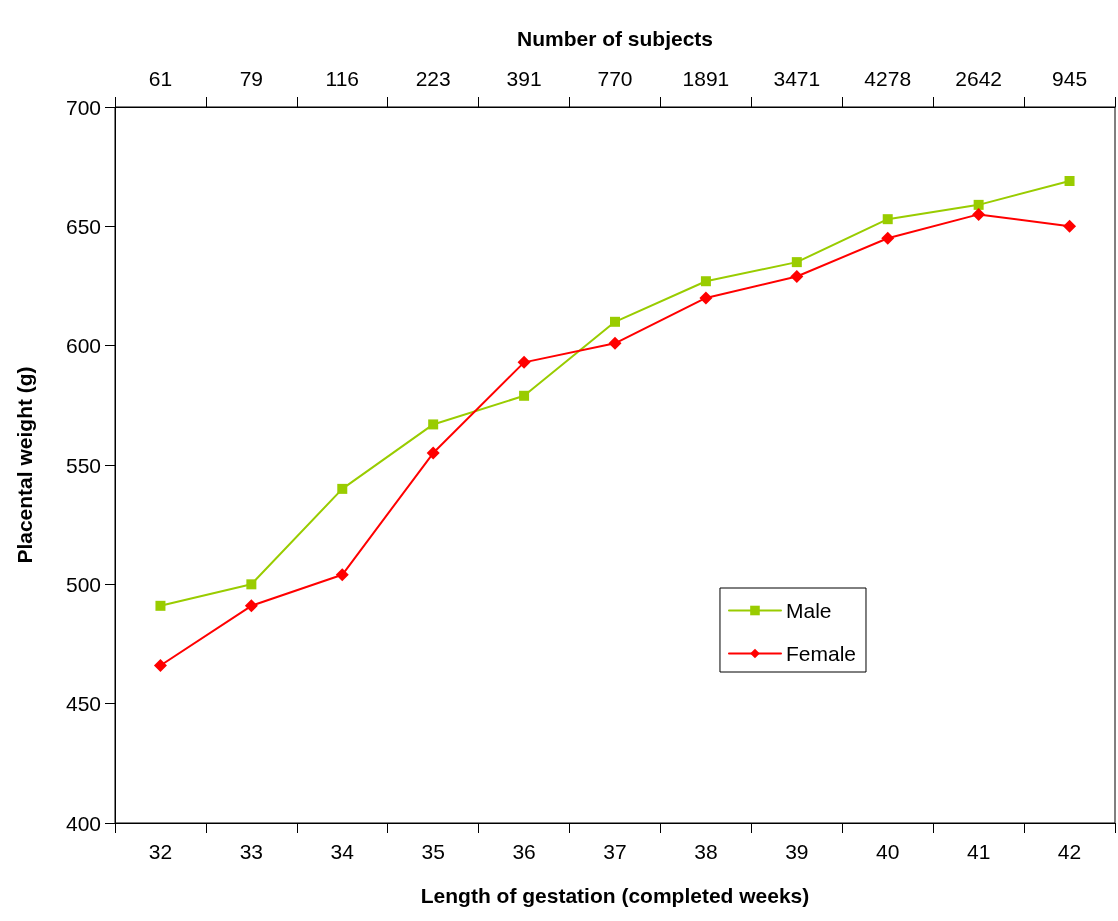 The image size is (1118, 921). What do you see at coordinates (1070, 78) in the screenshot?
I see `text: 945` at bounding box center [1070, 78].